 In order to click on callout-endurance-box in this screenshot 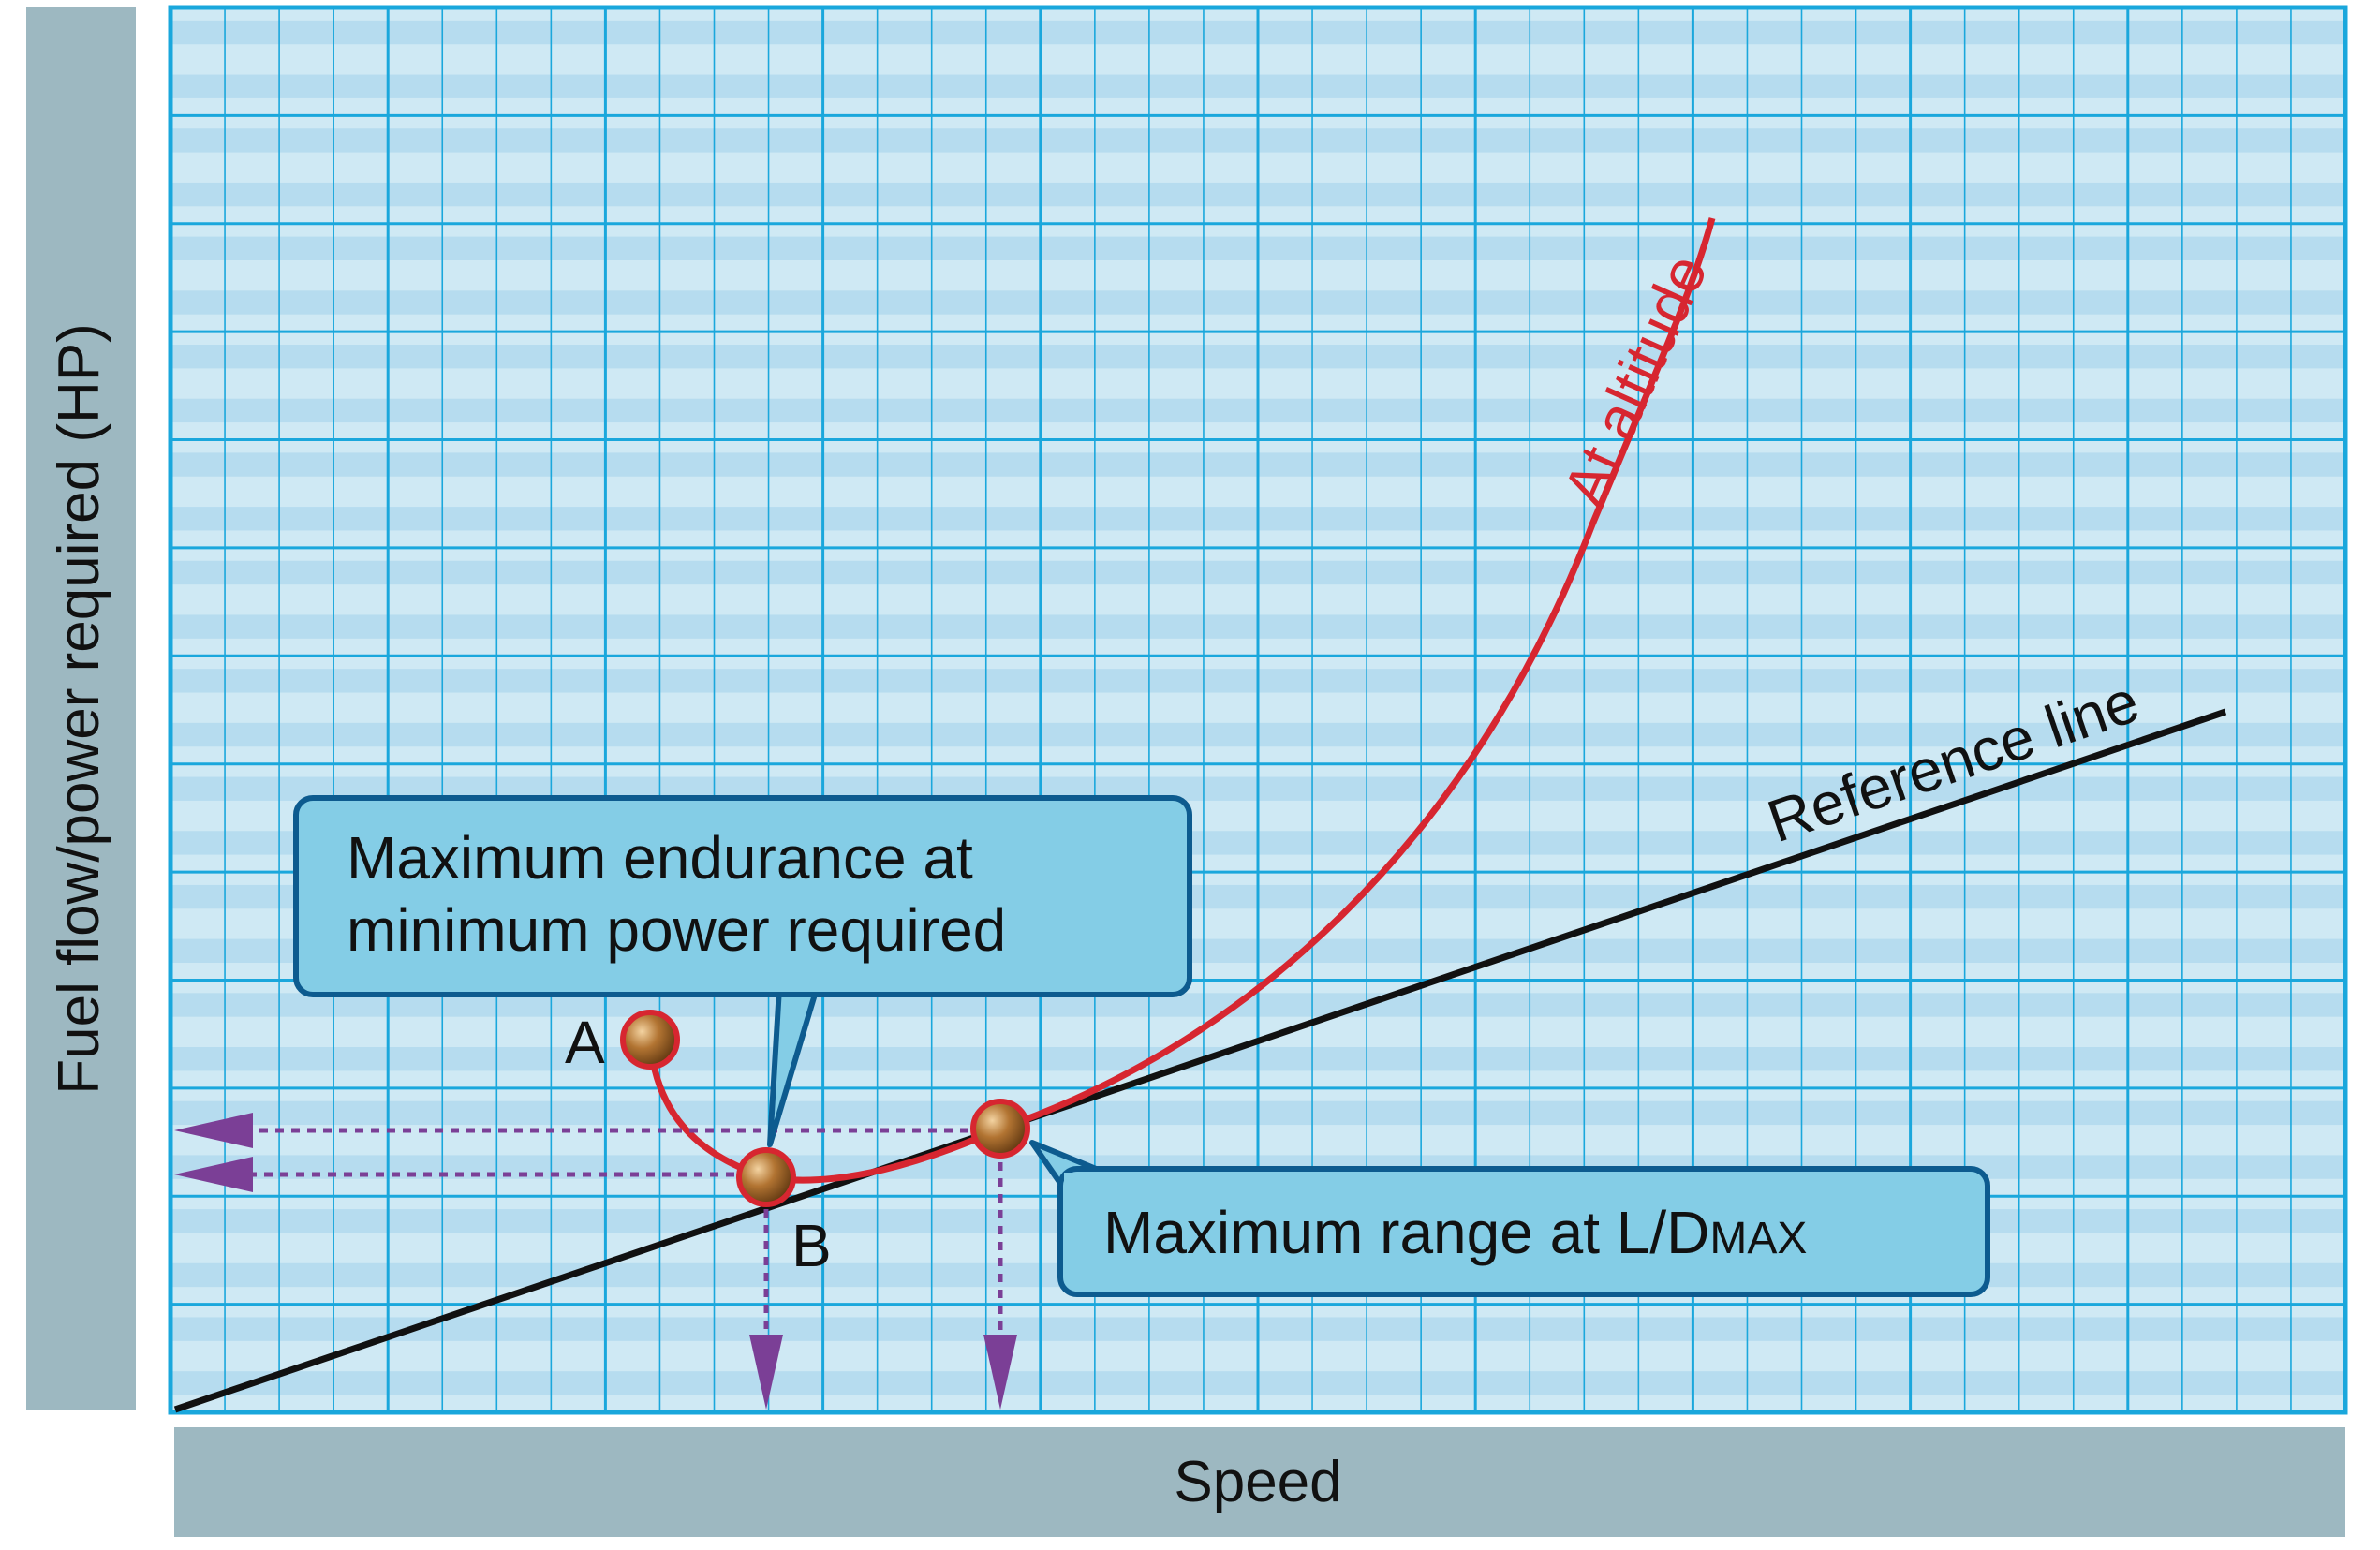, I will do `click(742, 896)`.